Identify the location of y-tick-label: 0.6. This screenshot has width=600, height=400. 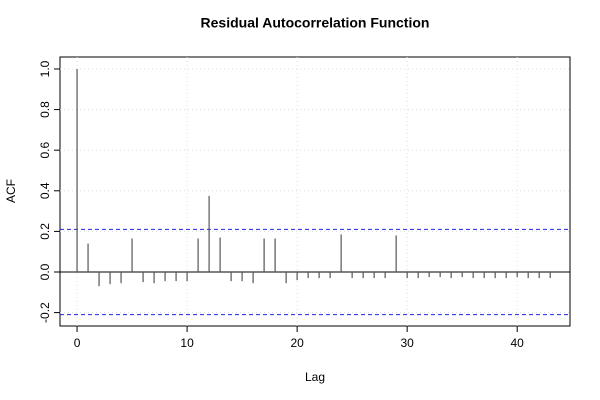
(45, 150).